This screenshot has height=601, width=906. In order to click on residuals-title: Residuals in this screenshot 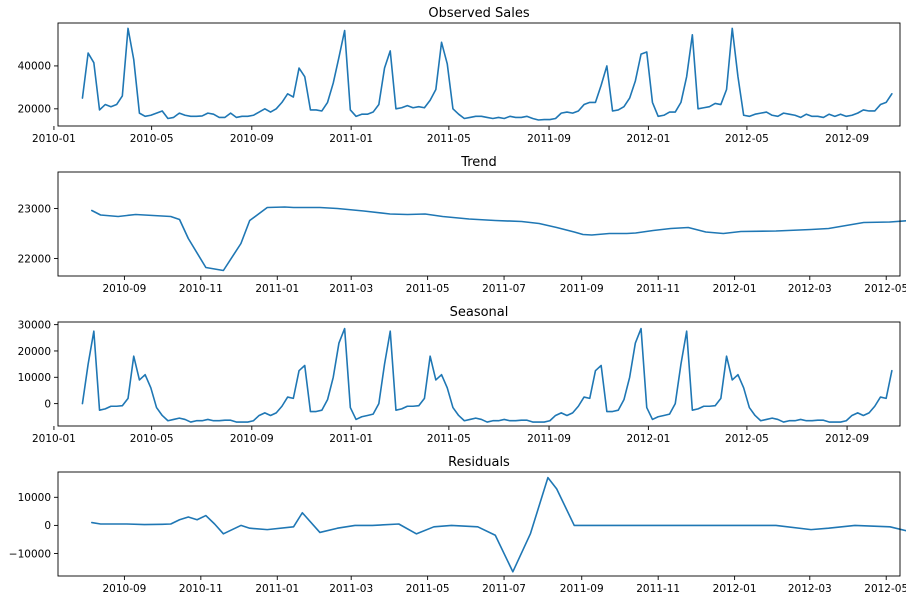, I will do `click(479, 462)`.